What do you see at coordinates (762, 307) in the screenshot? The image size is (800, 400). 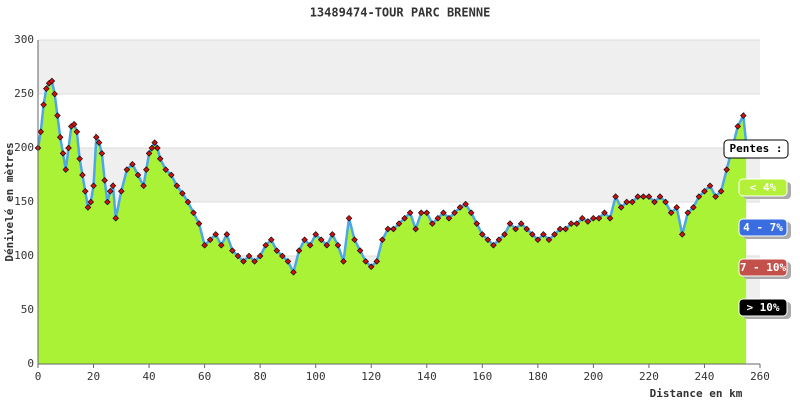 I see `legend-label: > 10%` at bounding box center [762, 307].